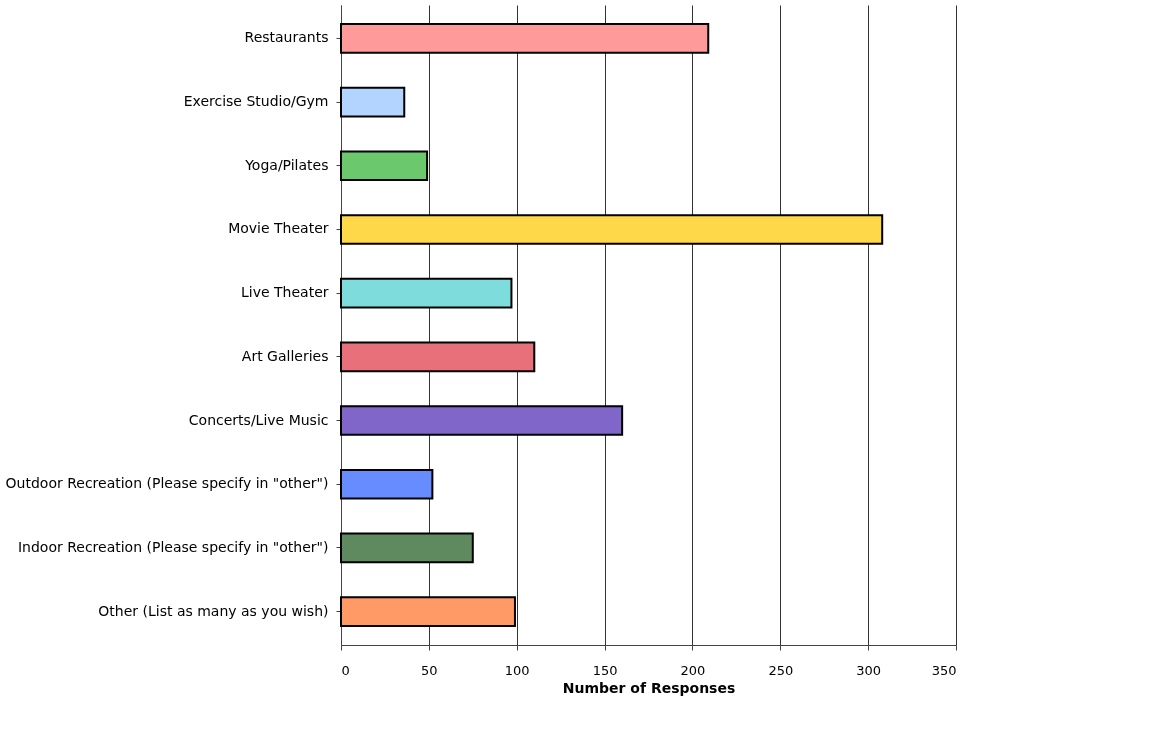 The image size is (1161, 732). What do you see at coordinates (284, 292) in the screenshot?
I see `y-tick-label: Live Theater` at bounding box center [284, 292].